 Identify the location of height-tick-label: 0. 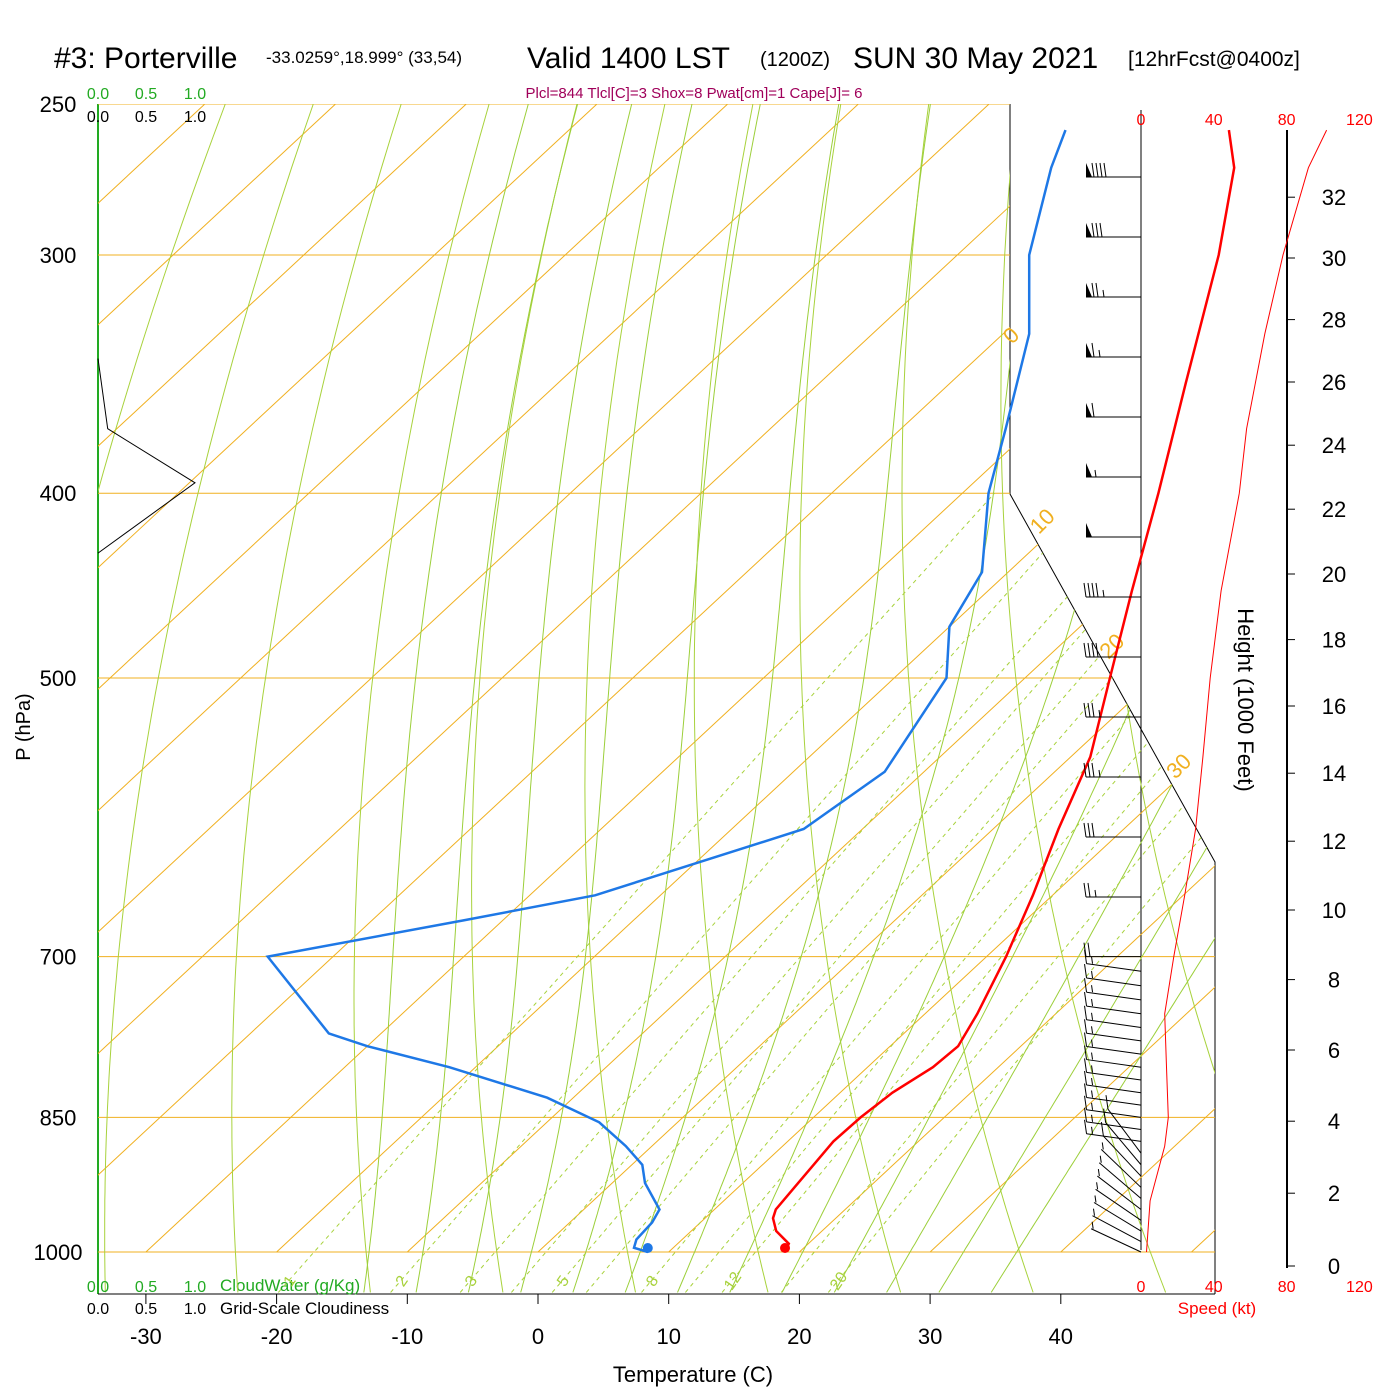
(1334, 1266).